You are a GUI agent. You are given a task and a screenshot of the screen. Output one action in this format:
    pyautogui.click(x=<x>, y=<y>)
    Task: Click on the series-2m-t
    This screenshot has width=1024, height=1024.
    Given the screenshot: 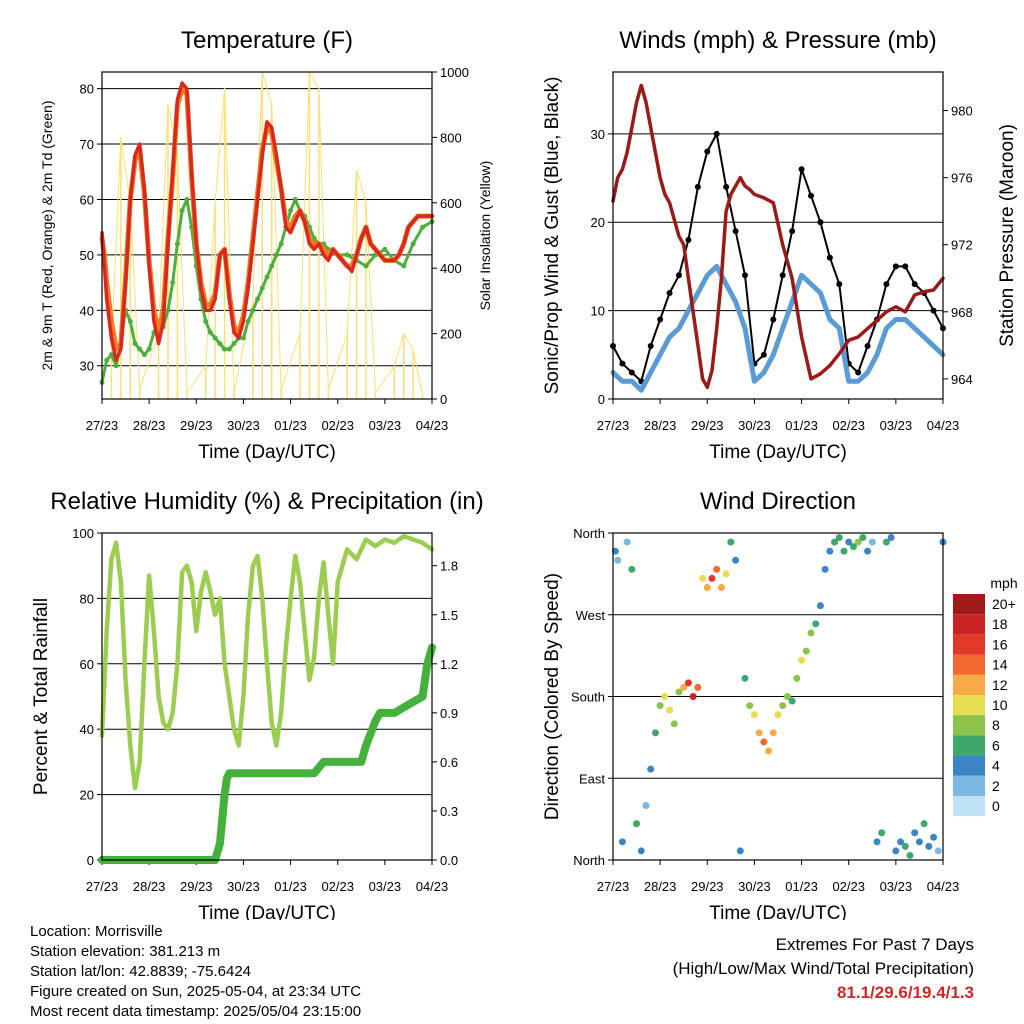 What is the action you would take?
    pyautogui.click(x=267, y=221)
    